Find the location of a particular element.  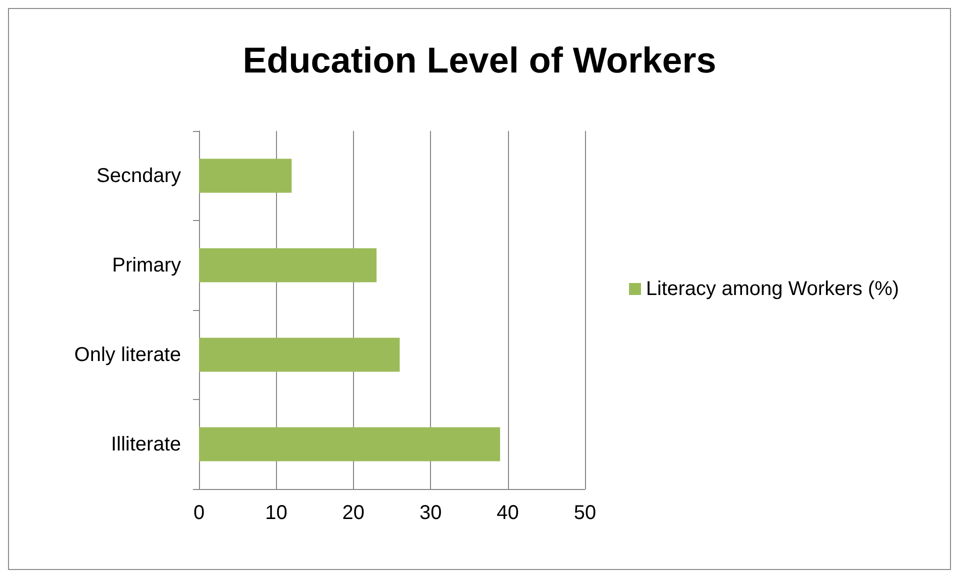

x-tick-label: 20 is located at coordinates (353, 513).